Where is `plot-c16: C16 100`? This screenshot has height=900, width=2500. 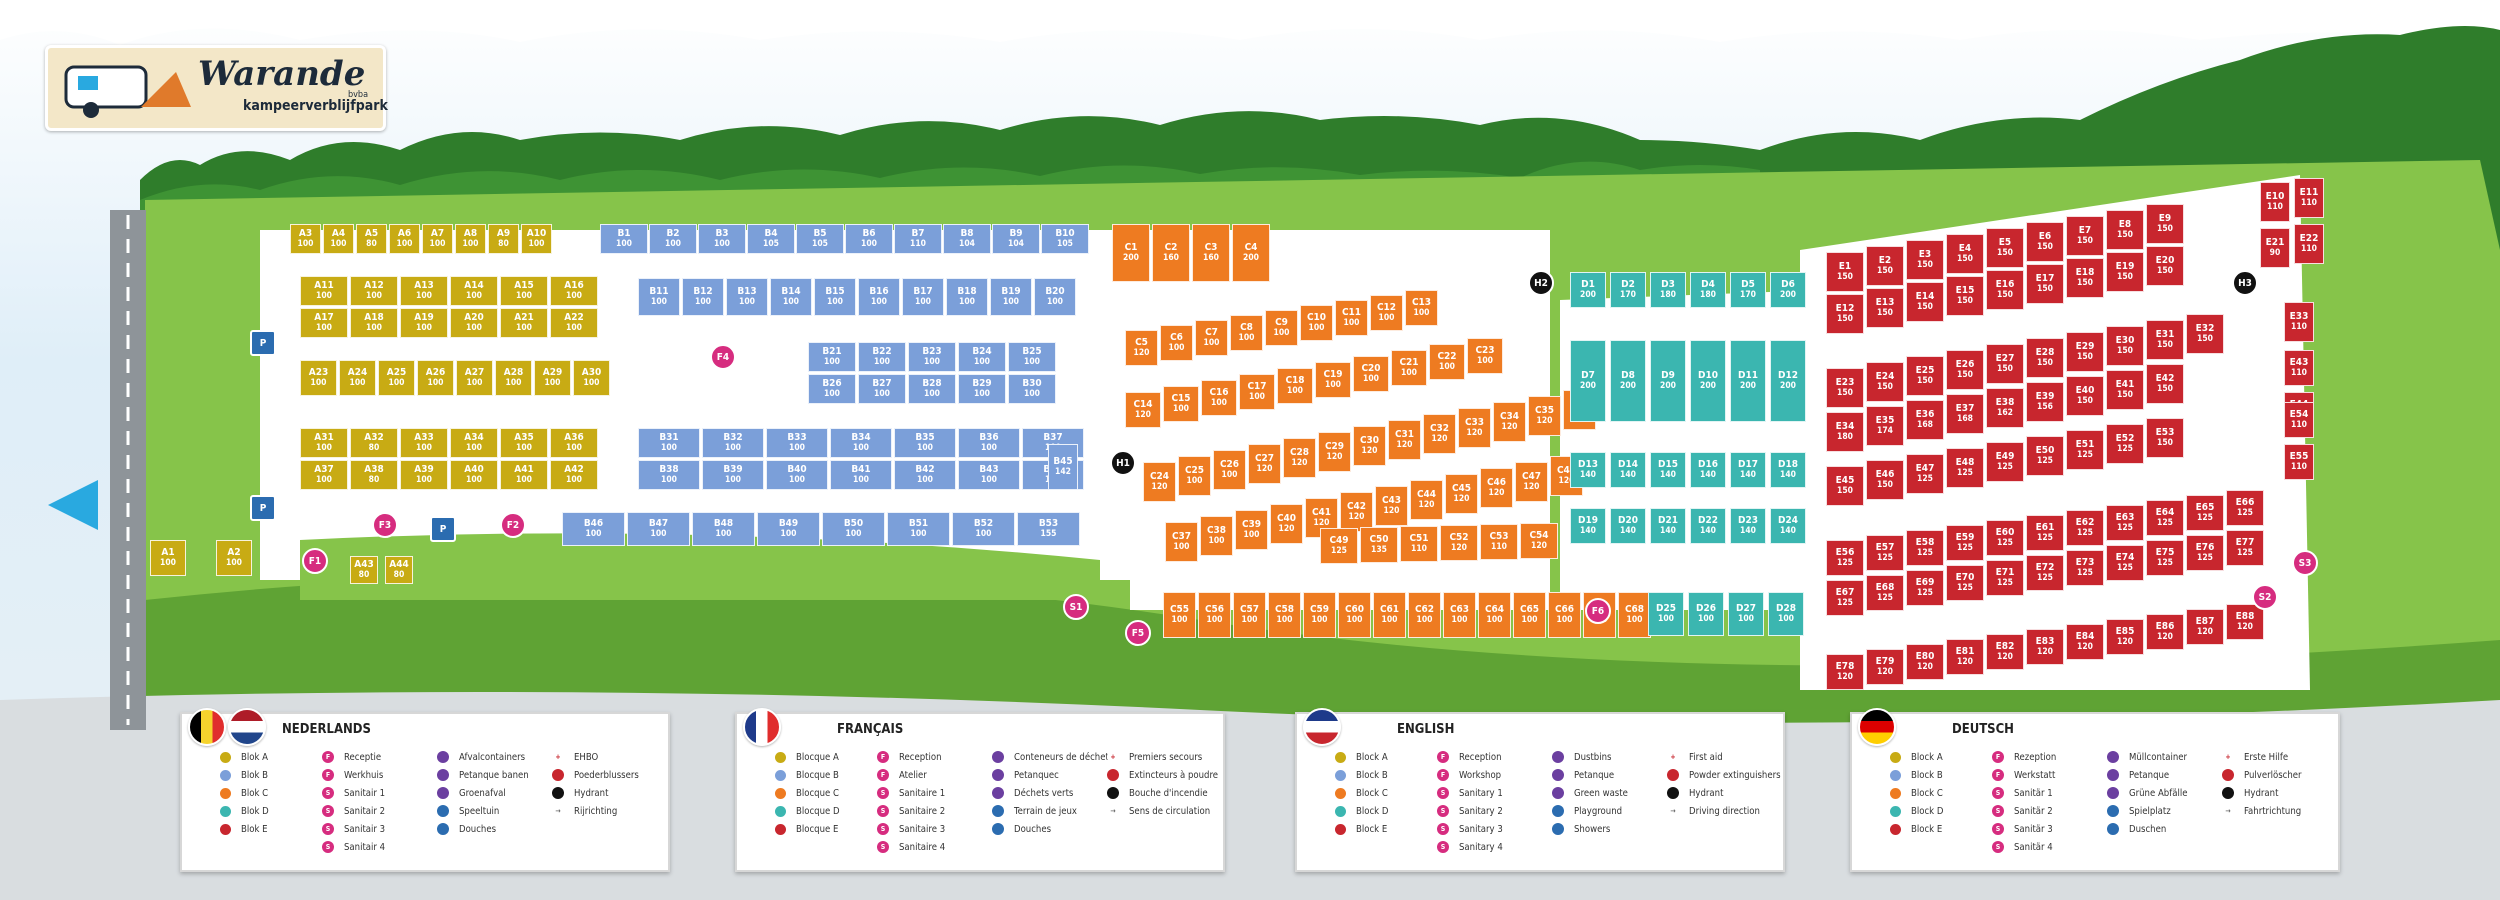
plot-c16: C16 100 is located at coordinates (1219, 398).